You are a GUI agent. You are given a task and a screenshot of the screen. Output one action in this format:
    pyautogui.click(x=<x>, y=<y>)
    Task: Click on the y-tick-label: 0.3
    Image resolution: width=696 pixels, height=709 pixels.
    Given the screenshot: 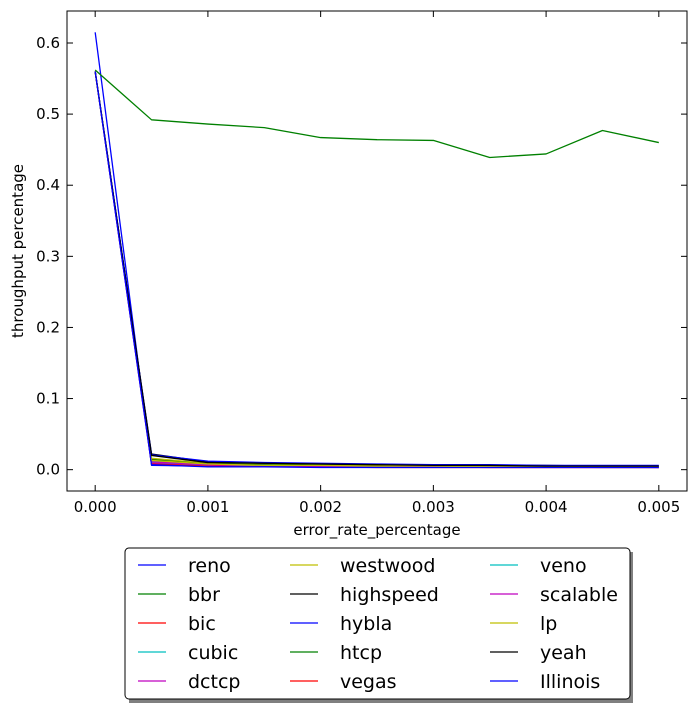 What is the action you would take?
    pyautogui.click(x=48, y=256)
    